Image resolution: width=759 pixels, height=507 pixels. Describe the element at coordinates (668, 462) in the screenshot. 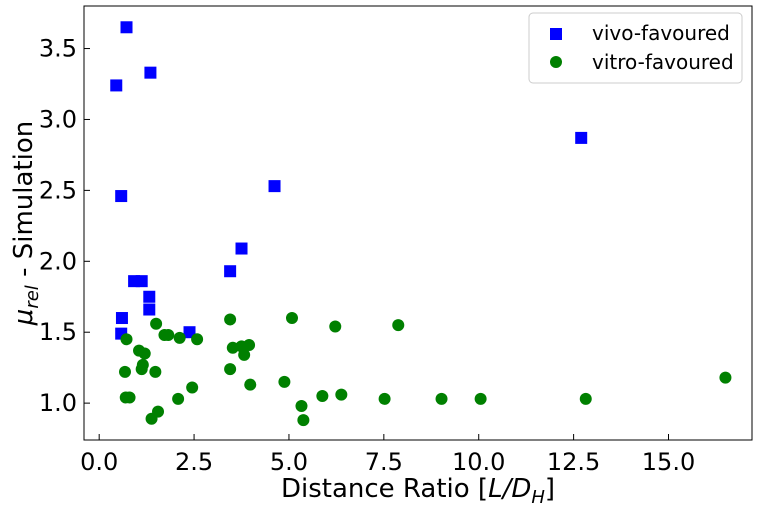

I see `x-tick-label: 15.0` at that location.